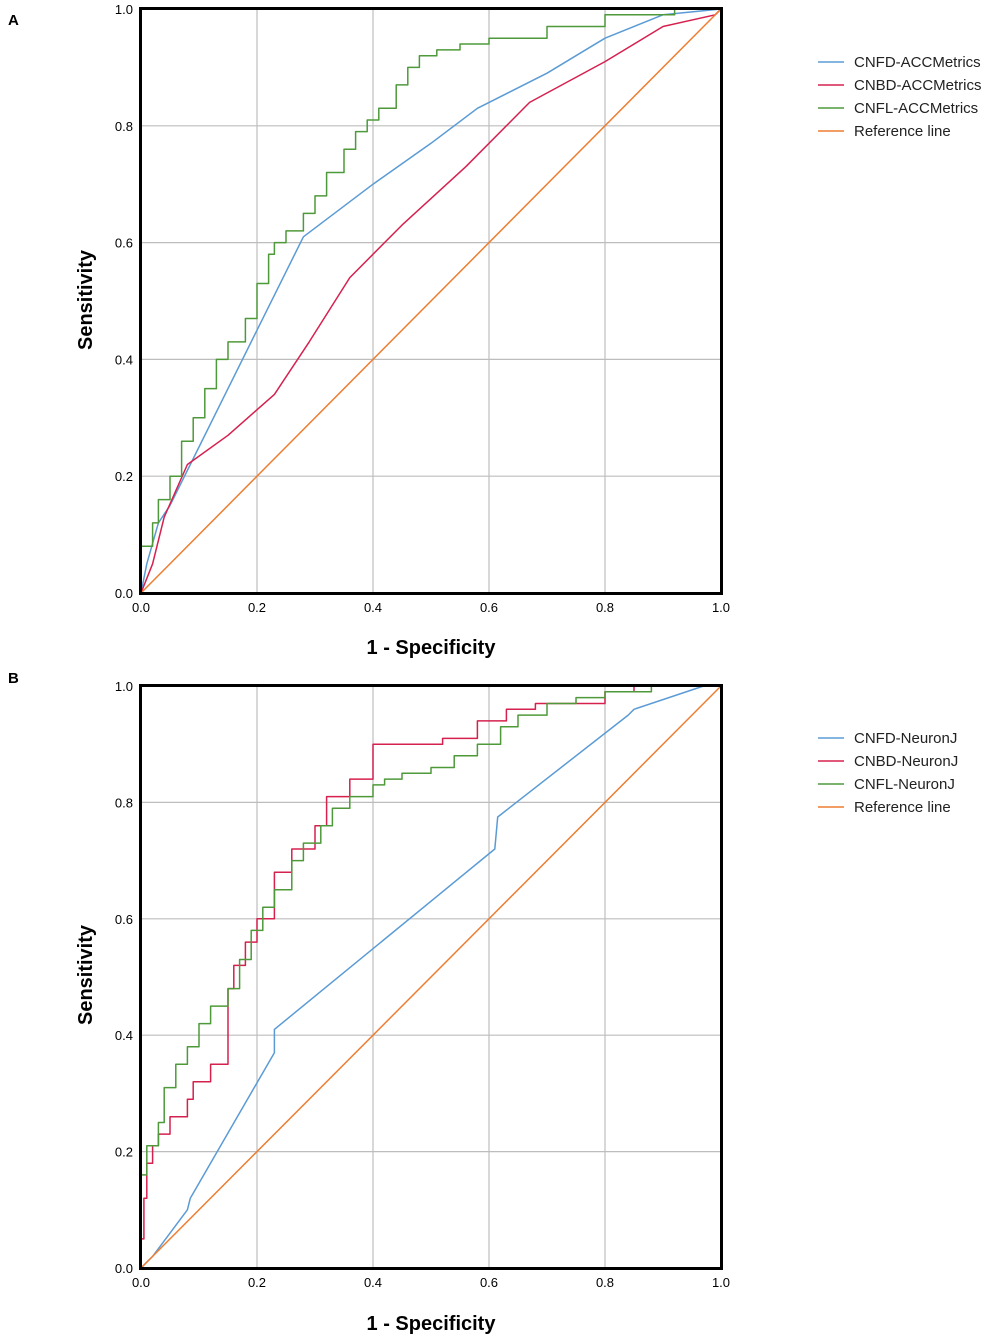  What do you see at coordinates (918, 85) in the screenshot?
I see `legend-entry: CNBD-ACCMetrics` at bounding box center [918, 85].